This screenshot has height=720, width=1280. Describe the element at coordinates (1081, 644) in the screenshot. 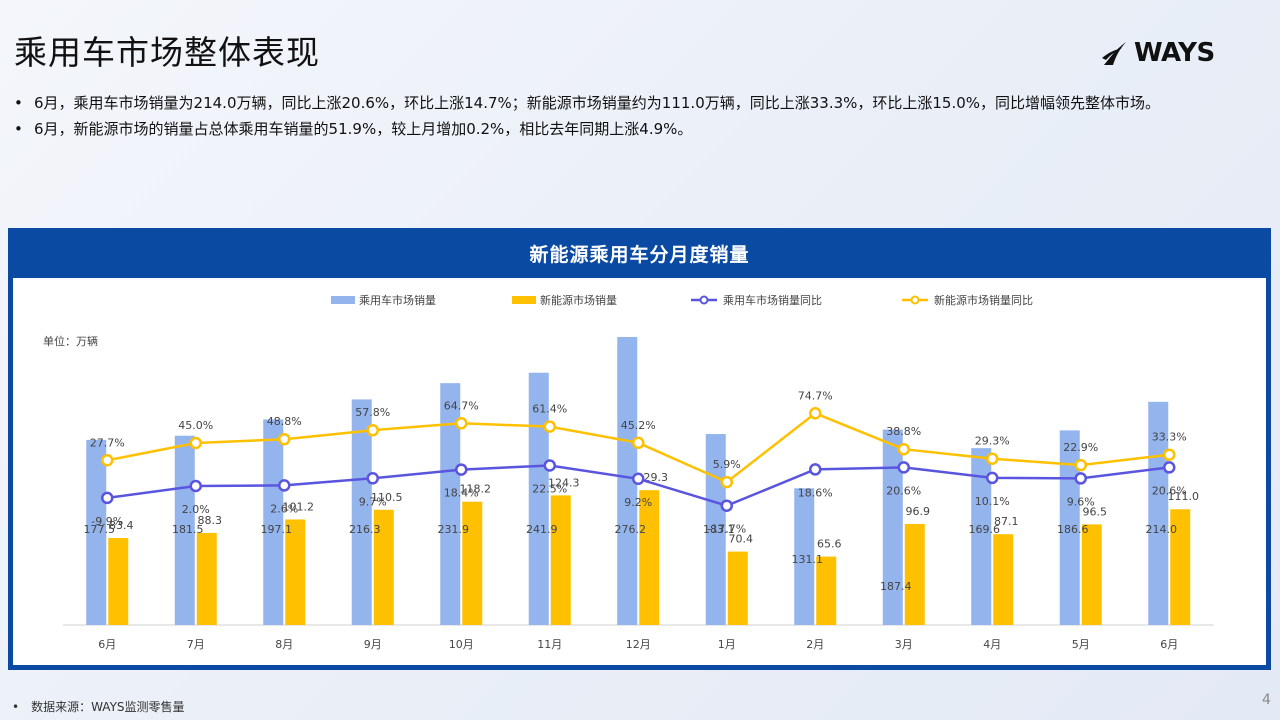

I see `x-tick-label: 5月` at that location.